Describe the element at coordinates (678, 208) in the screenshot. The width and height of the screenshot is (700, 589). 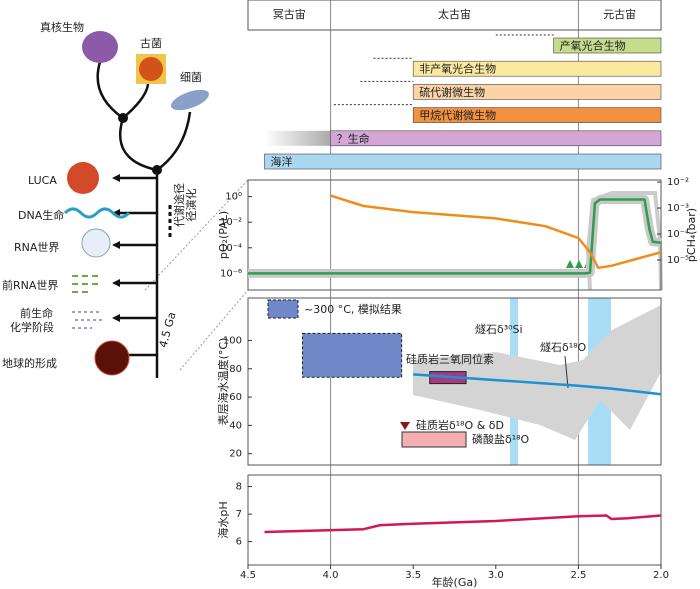
I see `y-tick-label: 10⁻³` at that location.